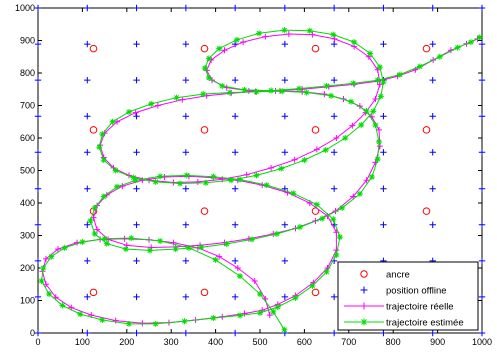 The width and height of the screenshot is (497, 360). Describe the element at coordinates (32, 333) in the screenshot. I see `y-tick-label-0: 0` at that location.